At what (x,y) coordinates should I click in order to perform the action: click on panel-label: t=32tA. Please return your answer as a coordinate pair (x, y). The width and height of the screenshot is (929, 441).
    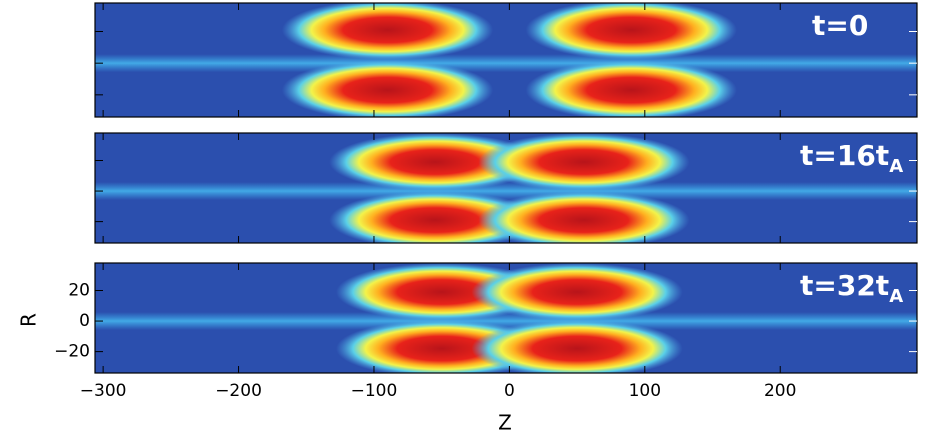
    Looking at the image, I should click on (851, 288).